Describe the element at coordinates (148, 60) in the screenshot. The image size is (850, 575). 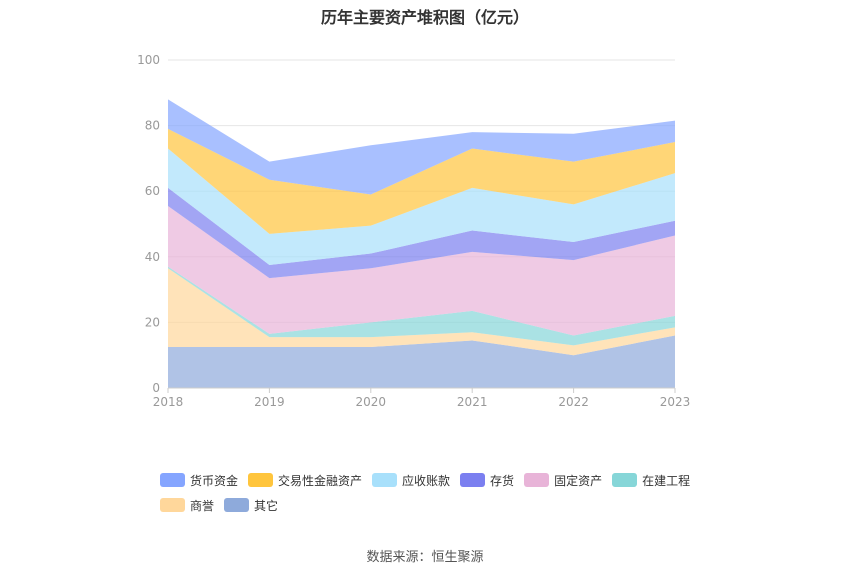
I see `y-tick-label: 100` at that location.